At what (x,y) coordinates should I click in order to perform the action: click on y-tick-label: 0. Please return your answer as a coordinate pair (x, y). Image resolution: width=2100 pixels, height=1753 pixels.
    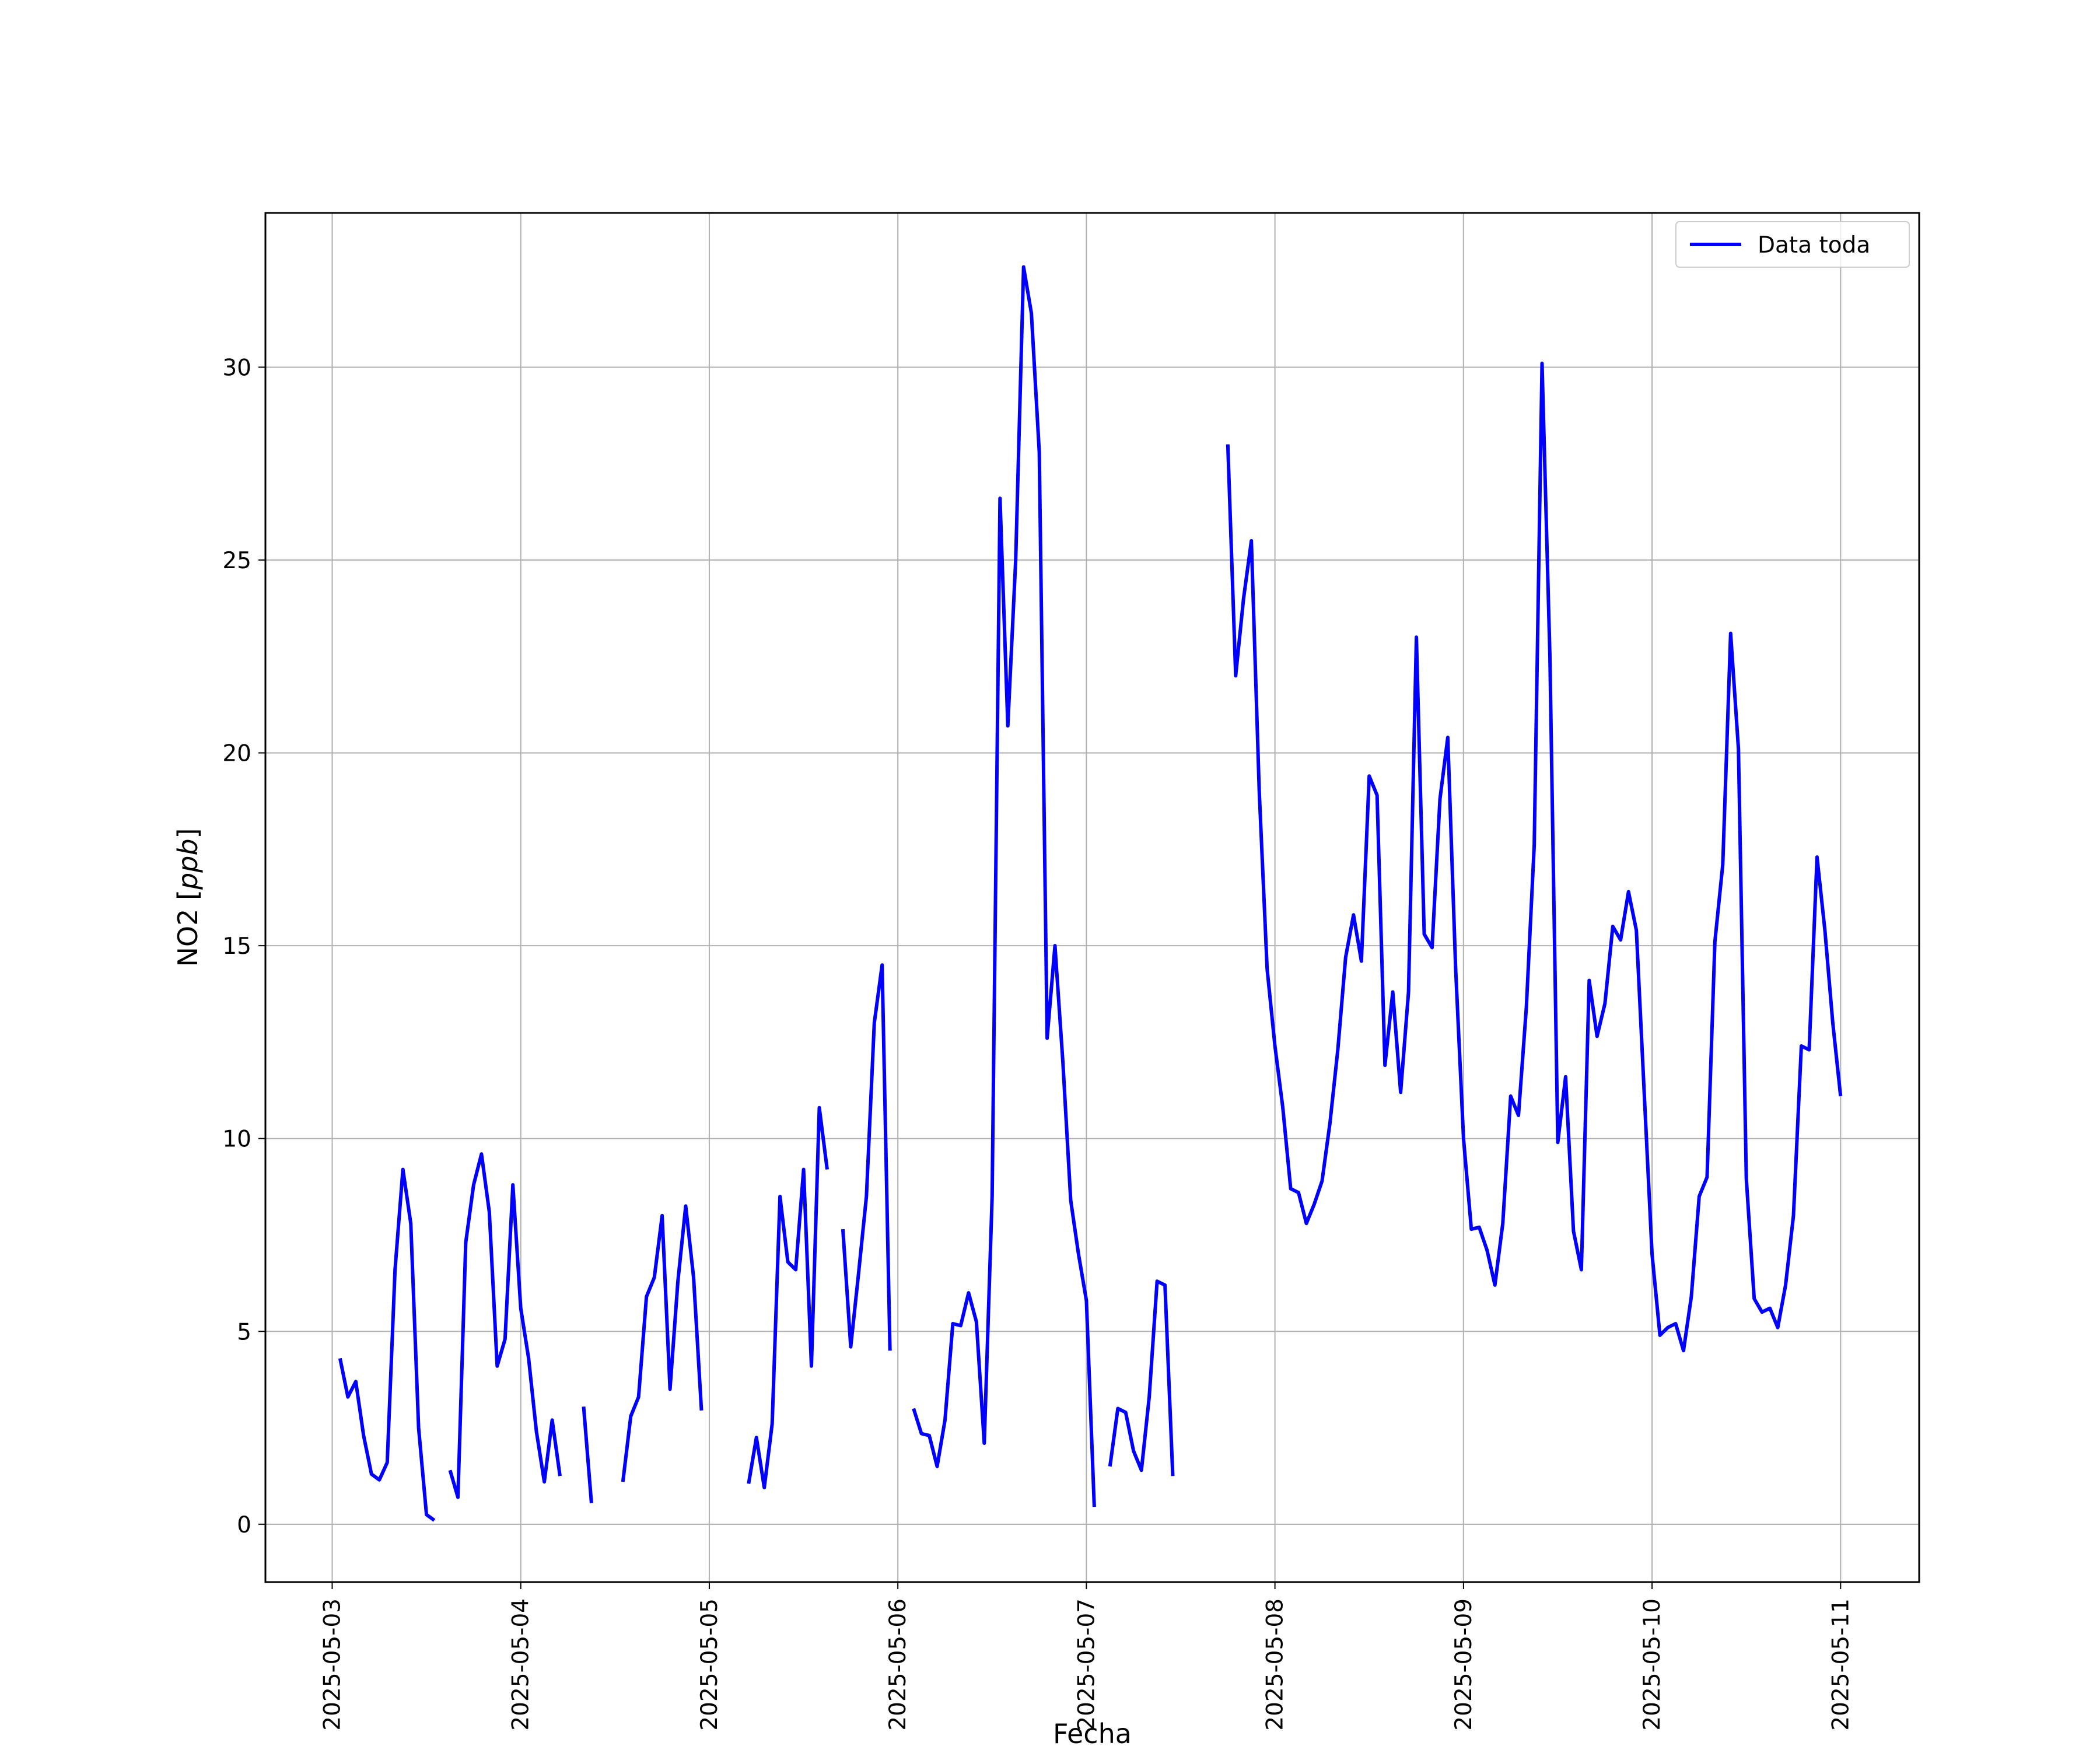
    Looking at the image, I should click on (244, 1525).